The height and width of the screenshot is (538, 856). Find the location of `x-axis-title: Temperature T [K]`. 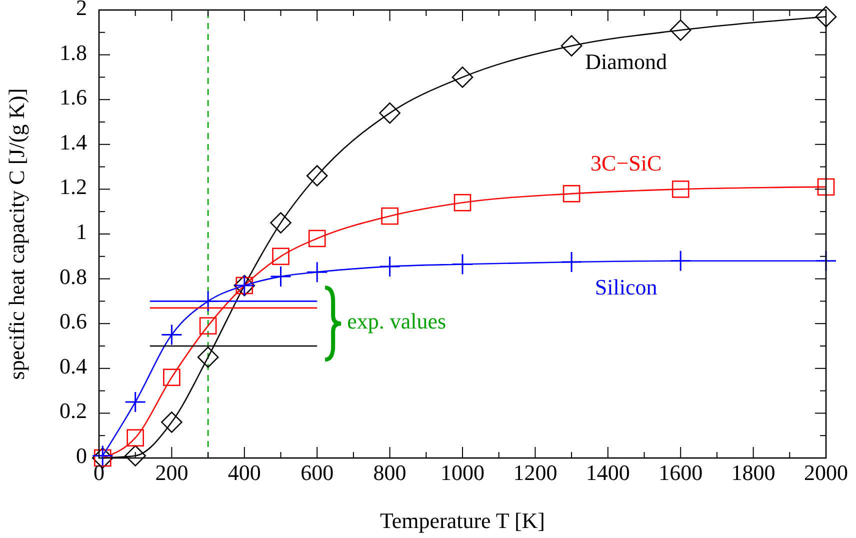

x-axis-title: Temperature T [K] is located at coordinates (463, 520).